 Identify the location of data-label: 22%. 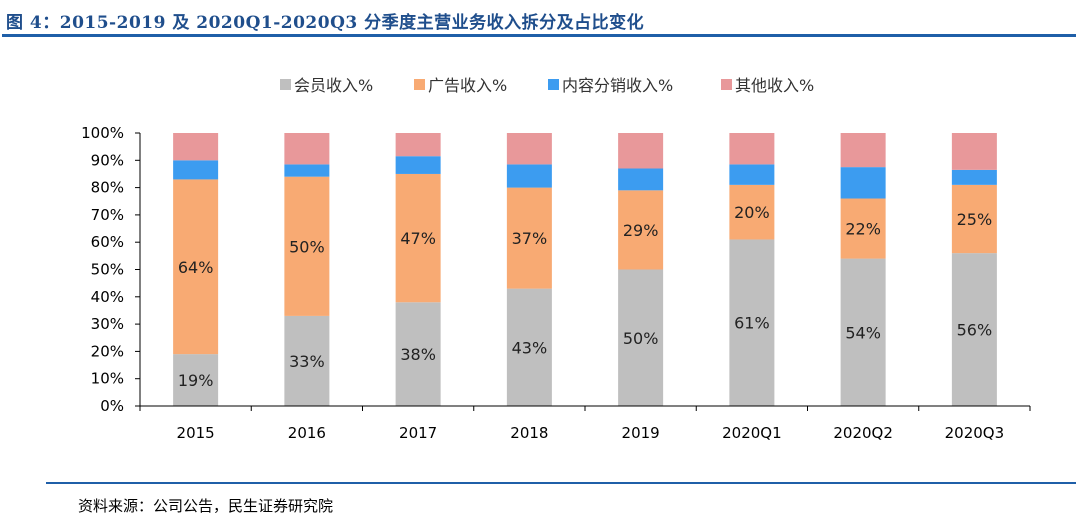
(863, 229).